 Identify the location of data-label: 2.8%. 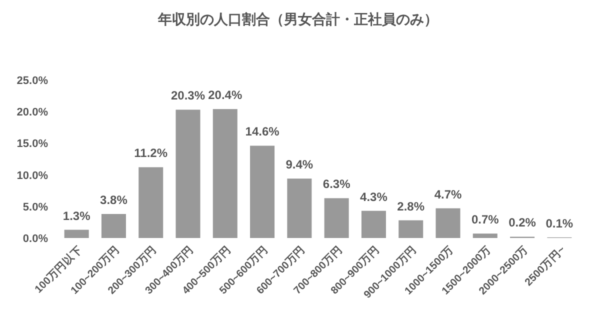
(411, 206).